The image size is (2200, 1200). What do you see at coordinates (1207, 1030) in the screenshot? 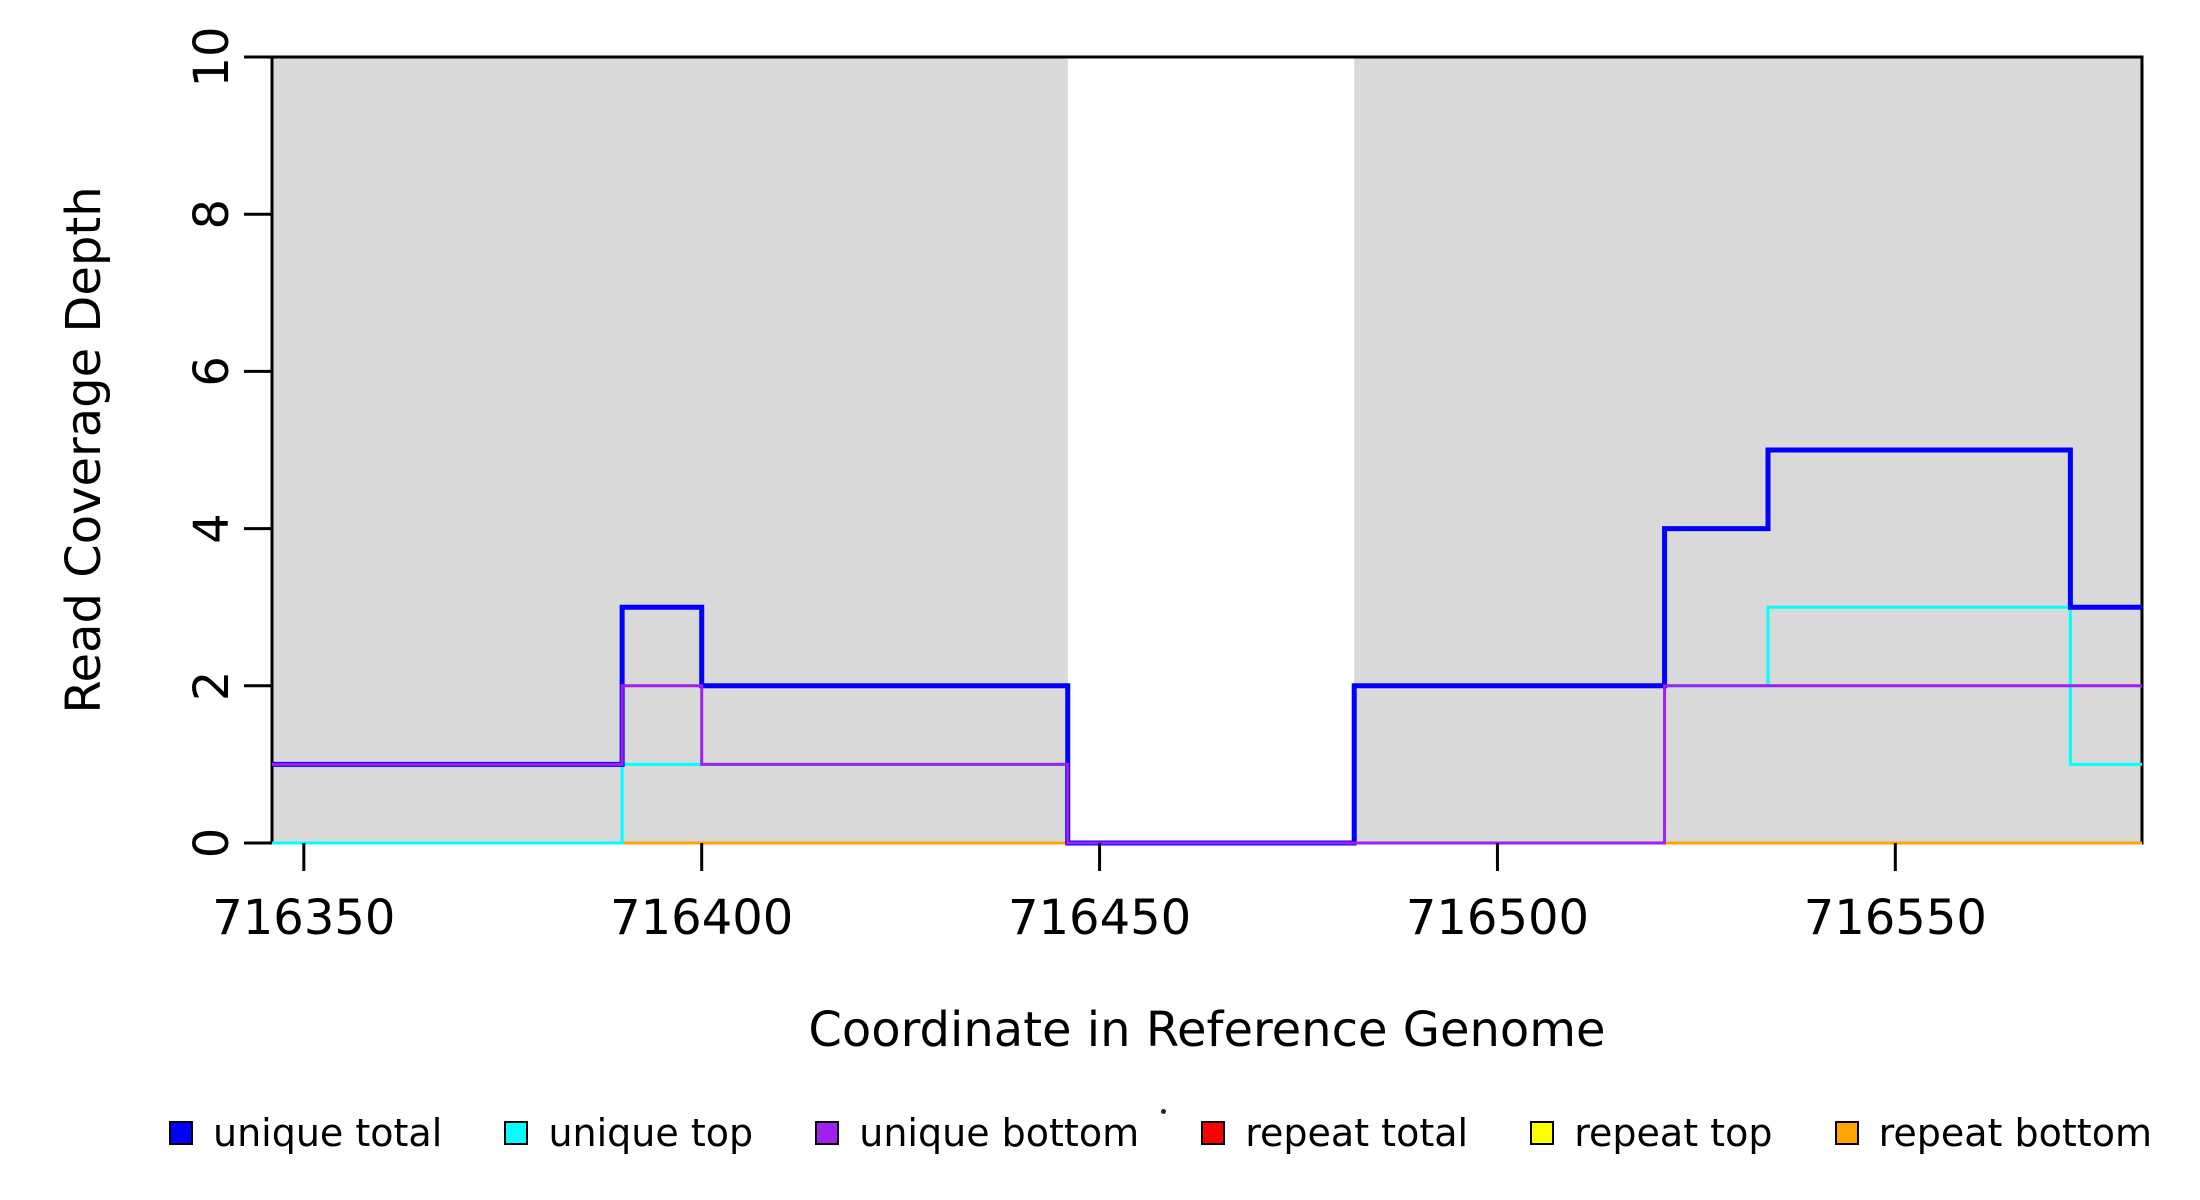
I see `x-axis-title: Coordinate in Reference Genome` at bounding box center [1207, 1030].